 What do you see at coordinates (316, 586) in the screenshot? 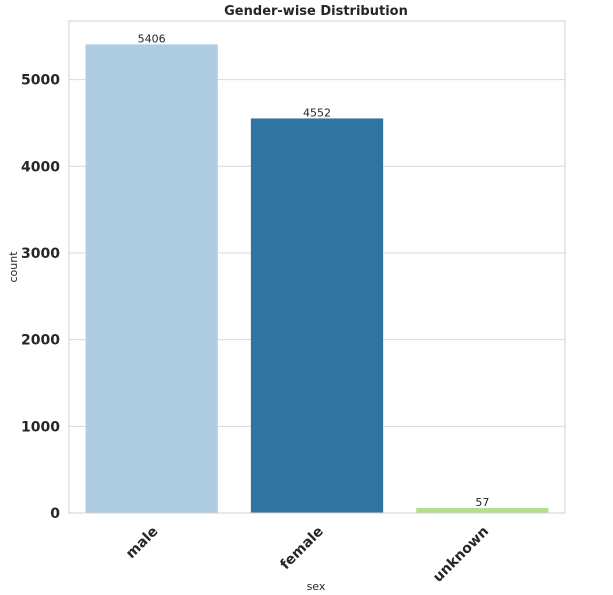
I see `x-axis-label: sex` at bounding box center [316, 586].